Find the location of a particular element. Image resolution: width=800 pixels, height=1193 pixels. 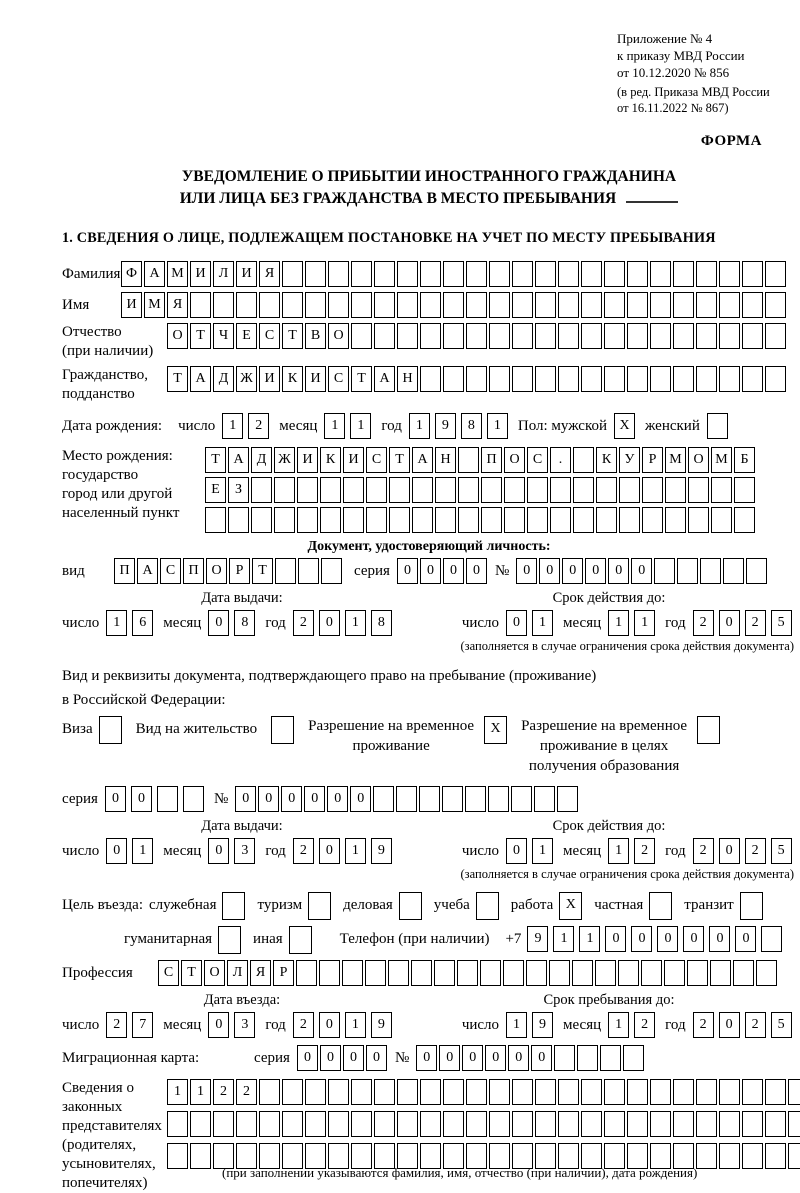

char-cell: Т is located at coordinates (262, 571).